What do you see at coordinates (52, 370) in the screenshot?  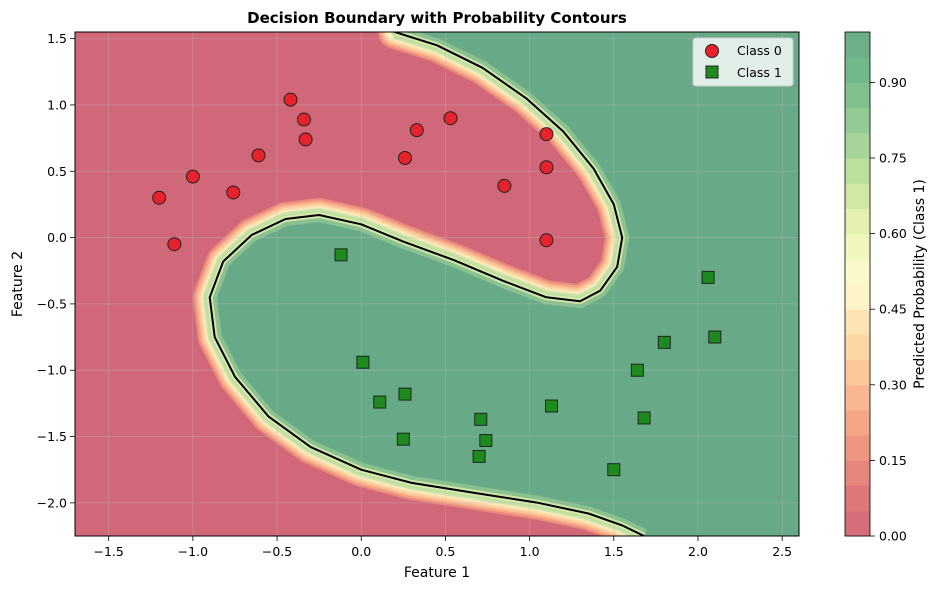 I see `y-tick-label-2: −1.0` at bounding box center [52, 370].